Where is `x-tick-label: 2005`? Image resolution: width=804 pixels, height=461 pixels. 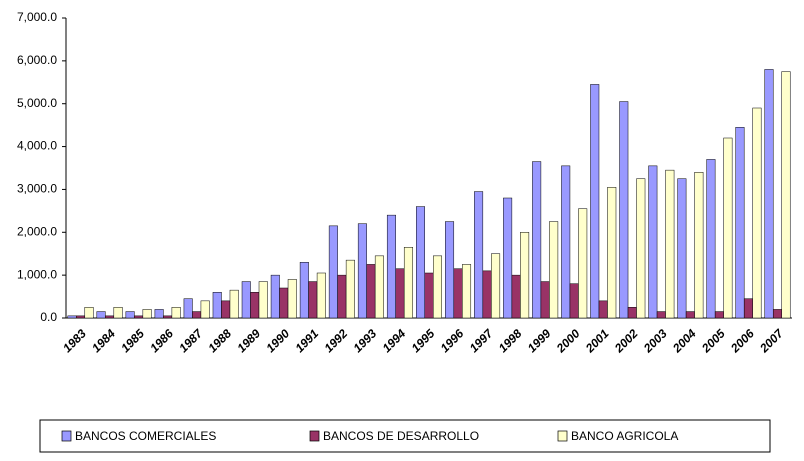 x-tick-label: 2005 is located at coordinates (713, 341).